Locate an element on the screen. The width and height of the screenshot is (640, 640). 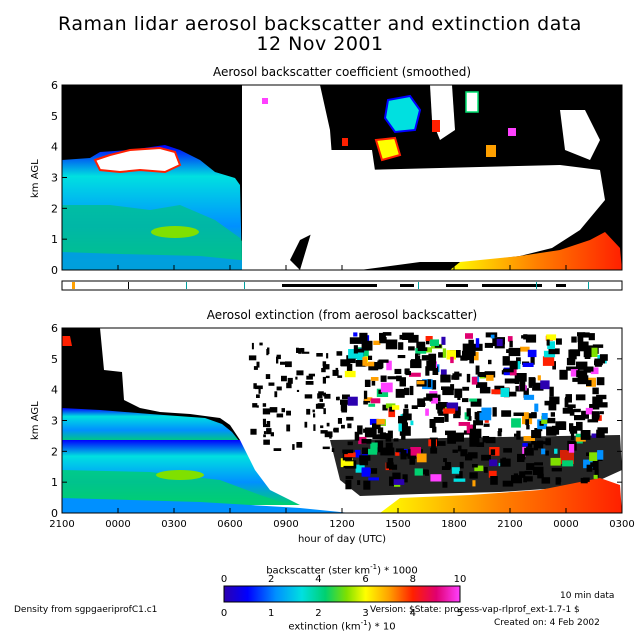
extinction-colorbar-label: extinction (km-1) * 10 is located at coordinates (342, 626).